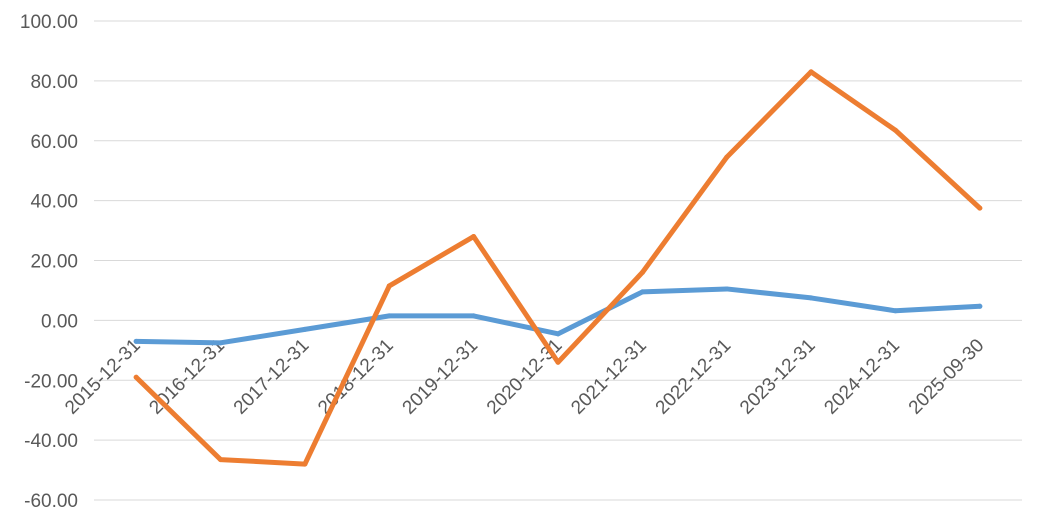 The height and width of the screenshot is (528, 1056). What do you see at coordinates (59, 321) in the screenshot?
I see `y-tick-label: 0.00` at bounding box center [59, 321].